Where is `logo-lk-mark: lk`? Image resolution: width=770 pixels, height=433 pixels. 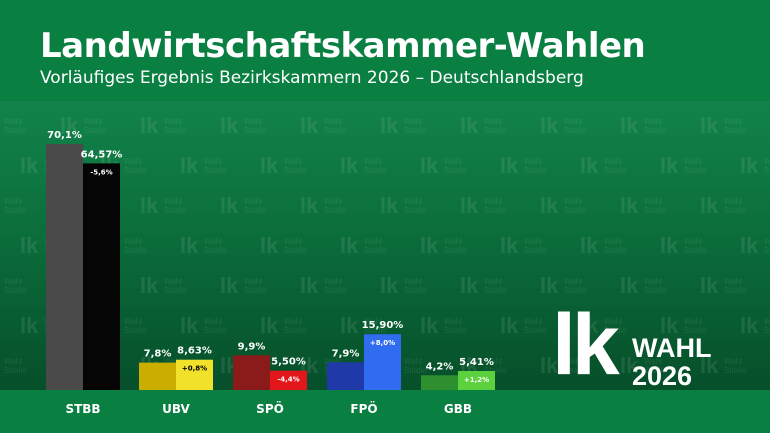 logo-lk-mark: lk is located at coordinates (586, 345).